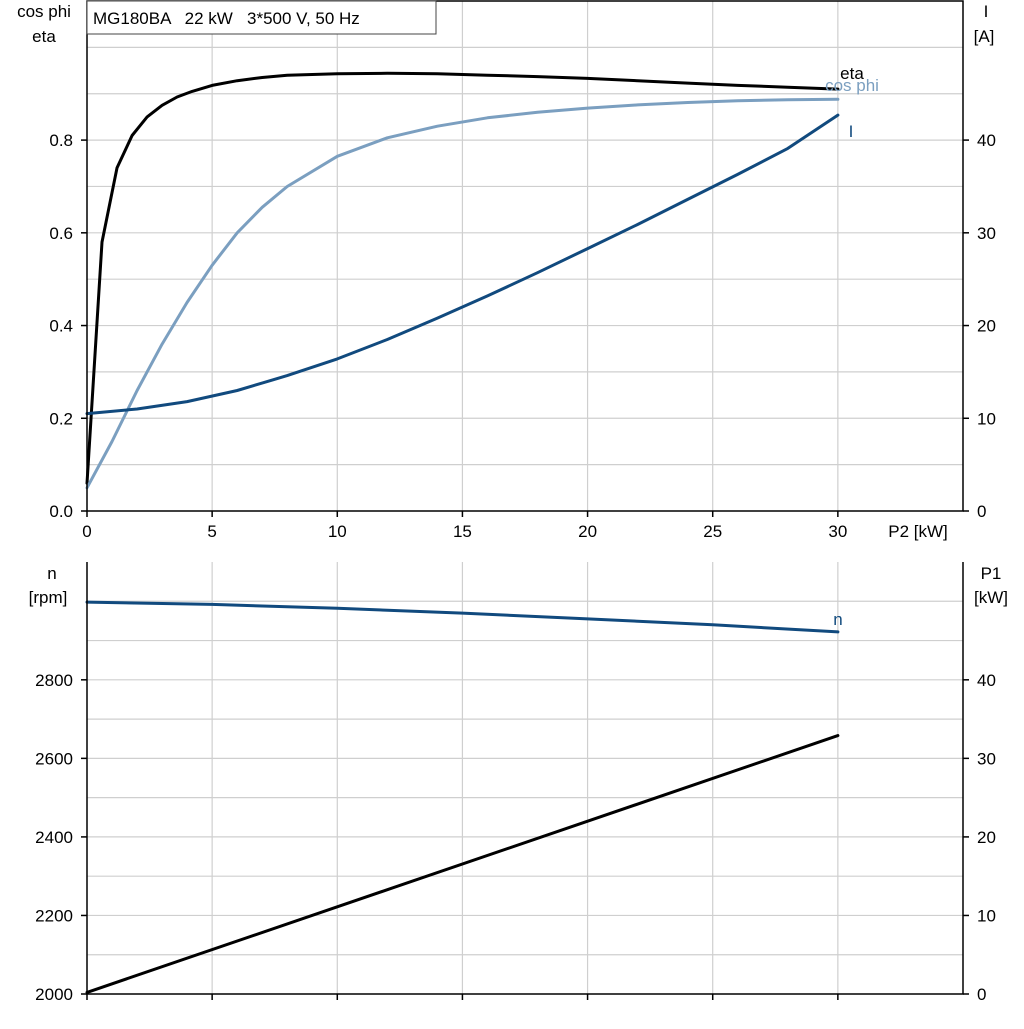 This screenshot has width=1024, height=1029. Describe the element at coordinates (851, 131) in the screenshot. I see `series-label-current: I` at that location.